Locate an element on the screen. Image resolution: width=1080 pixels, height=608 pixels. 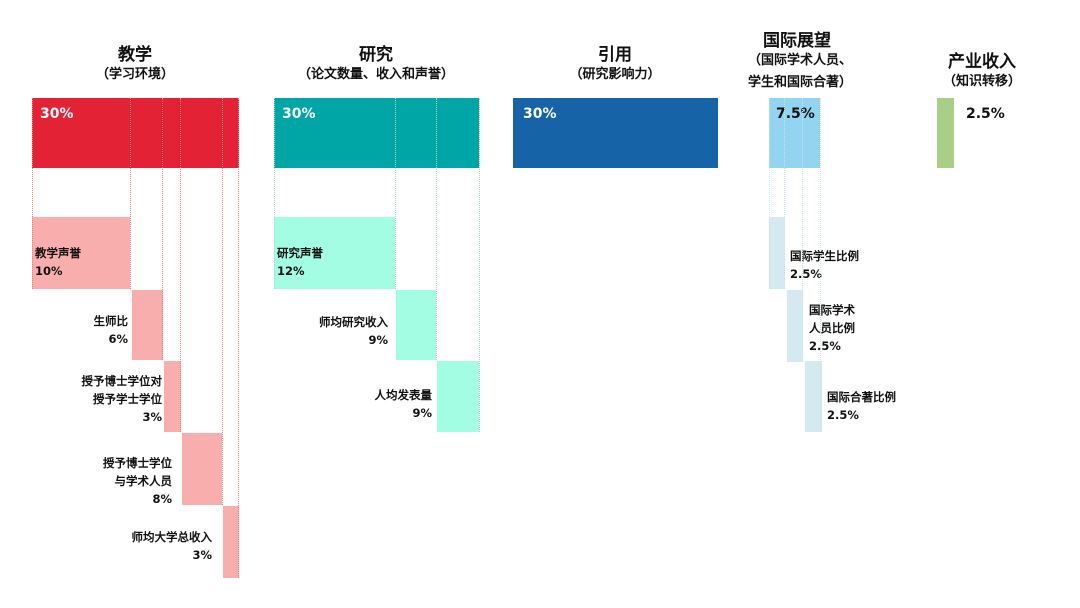
industry-subtitle: （知识转移） is located at coordinates (982, 81).